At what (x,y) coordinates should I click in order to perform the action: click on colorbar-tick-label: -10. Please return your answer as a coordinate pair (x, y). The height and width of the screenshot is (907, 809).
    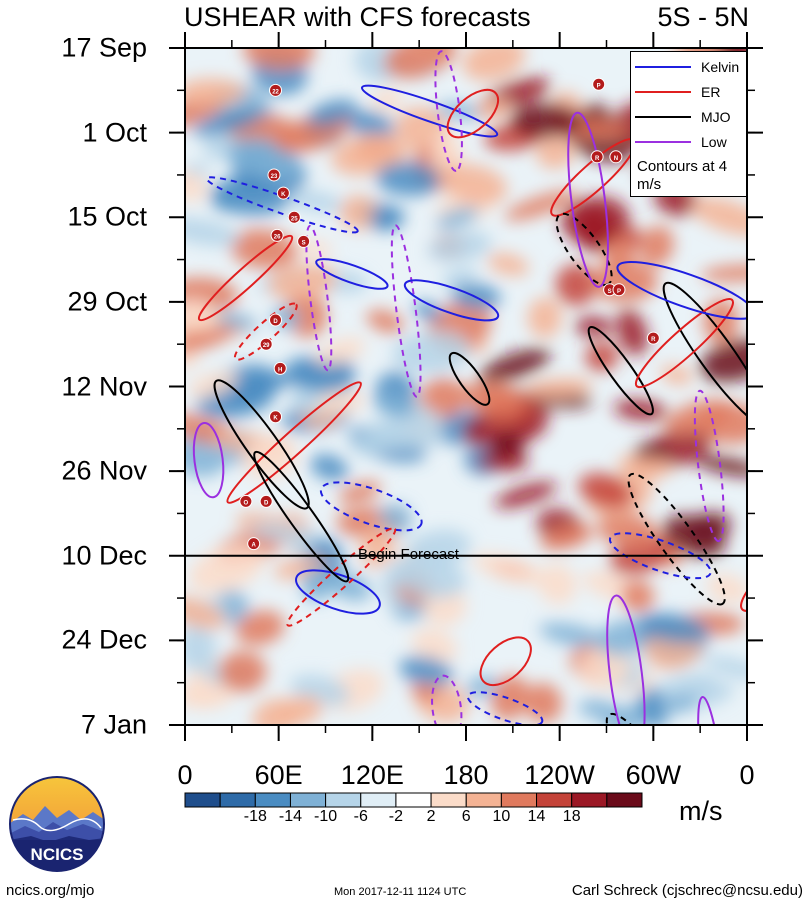
    Looking at the image, I should click on (326, 816).